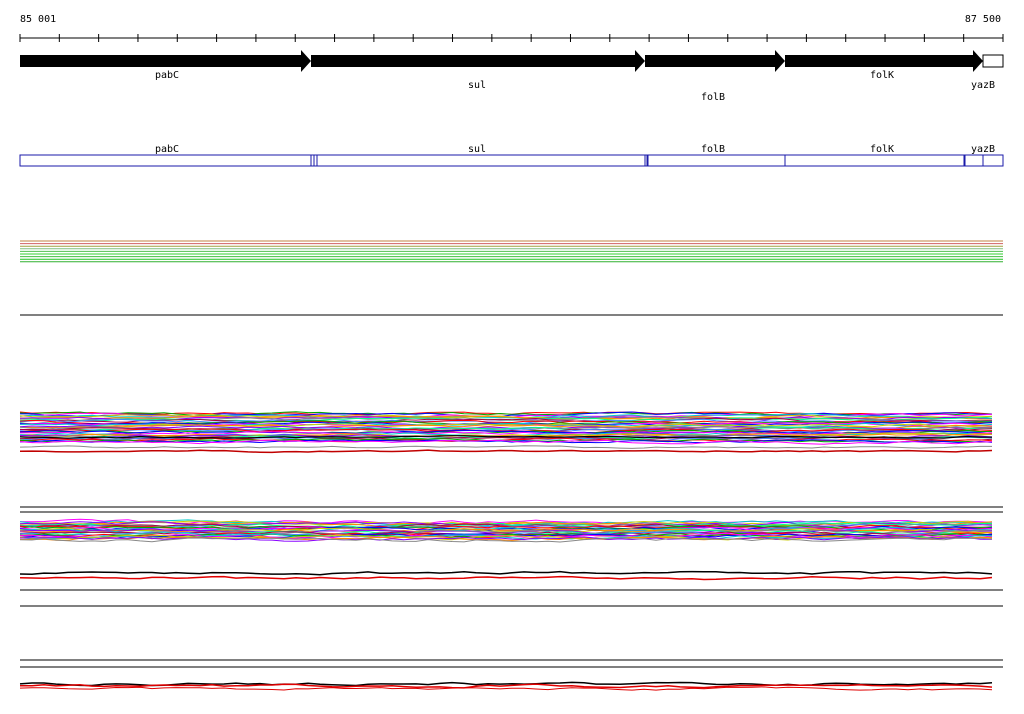 Image resolution: width=1024 pixels, height=714 pixels. I want to click on feature-label: pabC, so click(167, 149).